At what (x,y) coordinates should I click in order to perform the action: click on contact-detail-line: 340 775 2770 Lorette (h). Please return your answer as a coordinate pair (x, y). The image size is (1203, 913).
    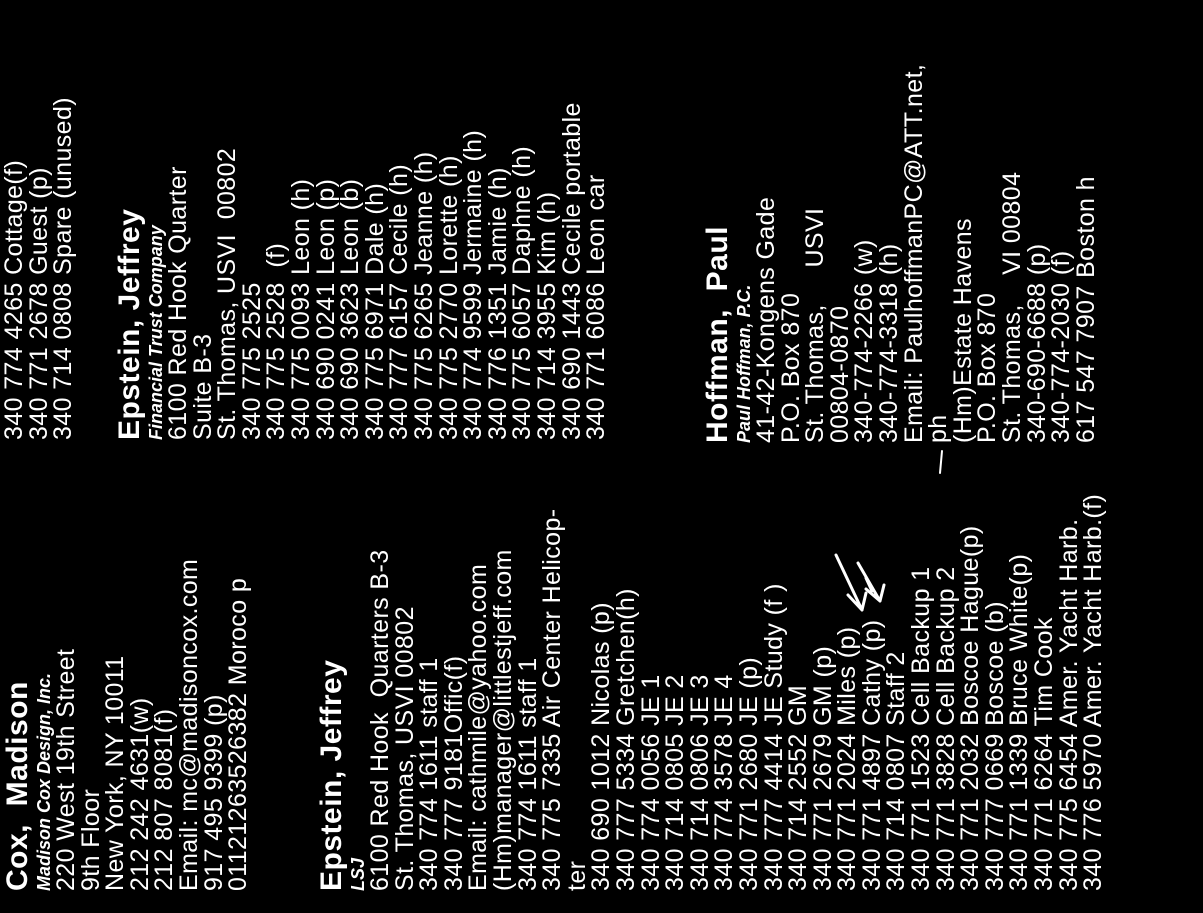
    Looking at the image, I should click on (448, 297).